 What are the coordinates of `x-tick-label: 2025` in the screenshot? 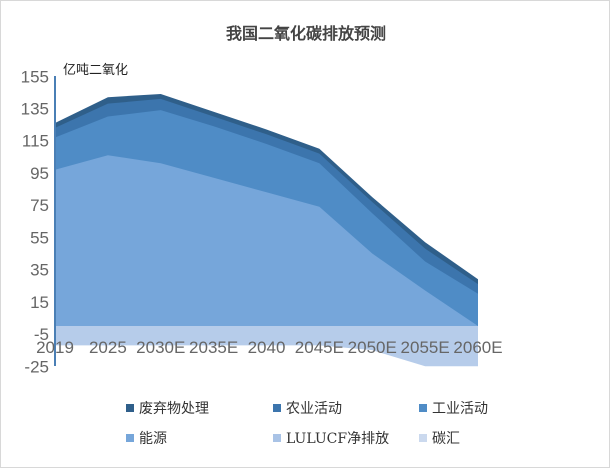 It's located at (108, 347).